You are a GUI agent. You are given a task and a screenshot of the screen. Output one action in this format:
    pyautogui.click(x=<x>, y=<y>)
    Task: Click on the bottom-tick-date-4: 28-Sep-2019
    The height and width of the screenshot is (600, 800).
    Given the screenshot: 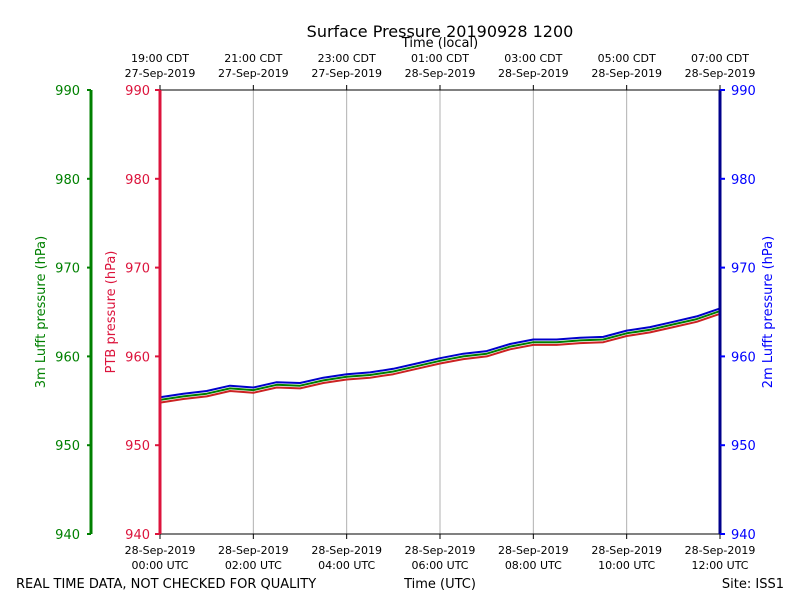 What is the action you would take?
    pyautogui.click(x=533, y=550)
    